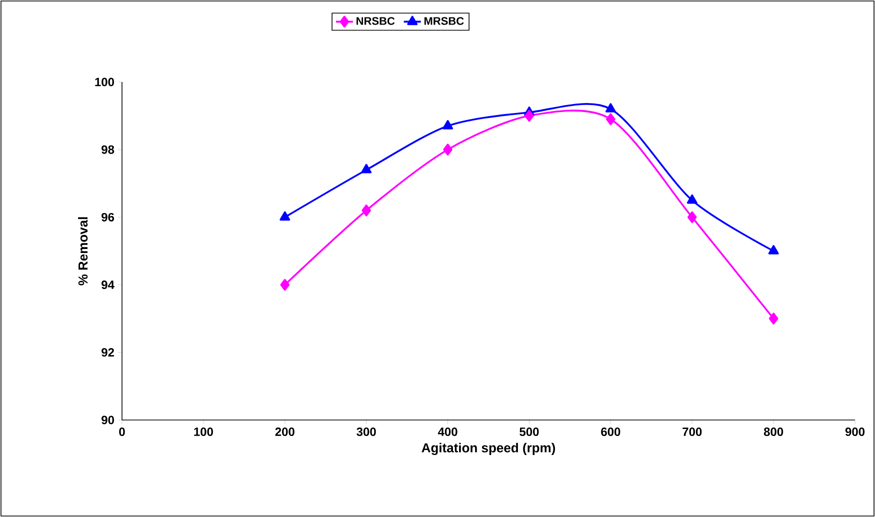 Image resolution: width=875 pixels, height=517 pixels. What do you see at coordinates (692, 432) in the screenshot?
I see `x-tick-label: 700` at bounding box center [692, 432].